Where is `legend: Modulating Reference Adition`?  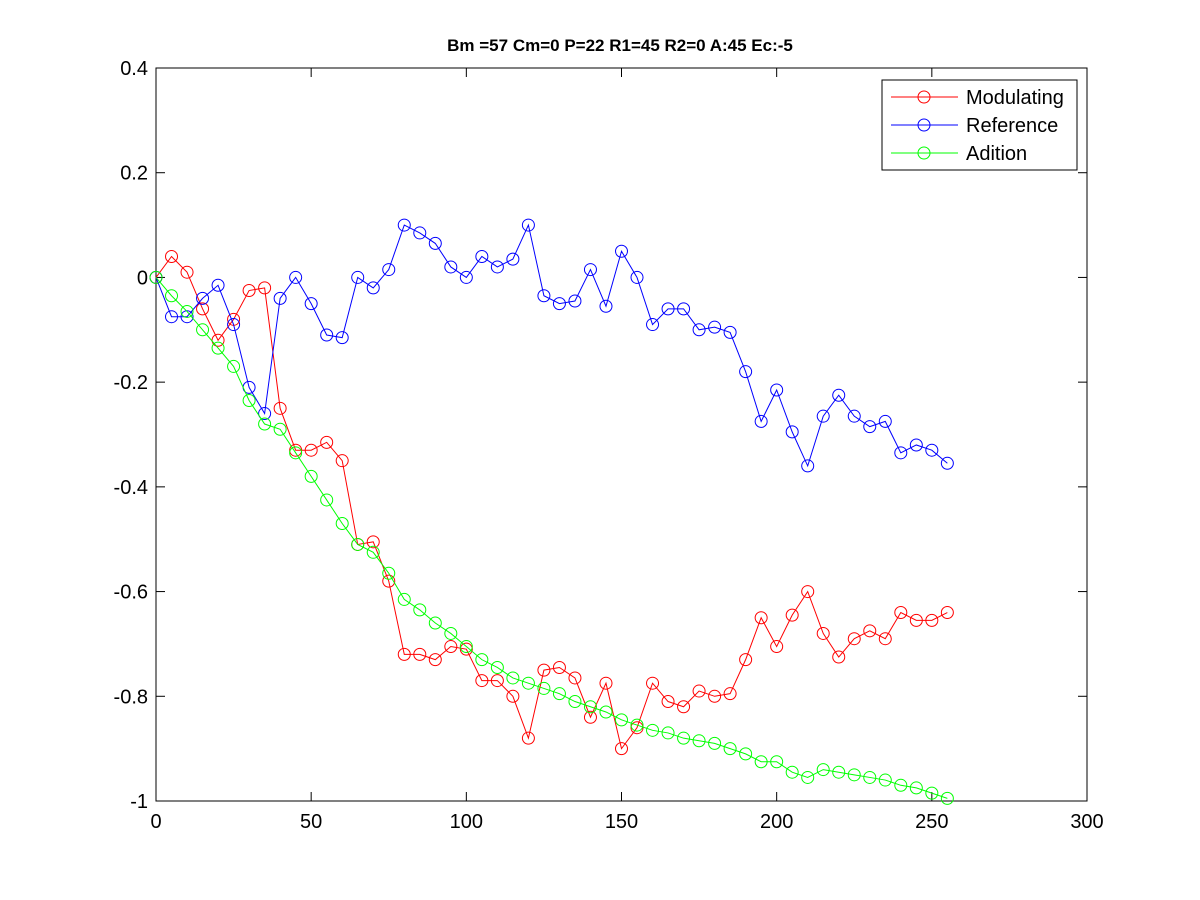 legend: Modulating Reference Adition is located at coordinates (979, 125).